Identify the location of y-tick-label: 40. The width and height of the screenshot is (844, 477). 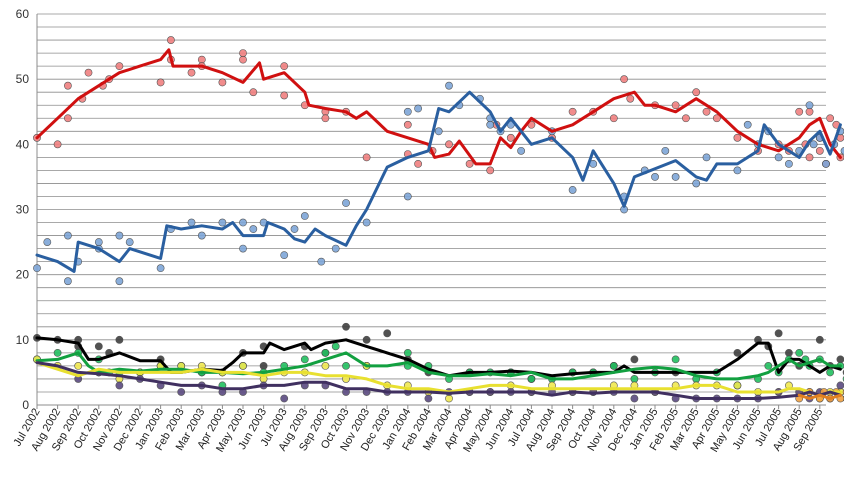
(23, 144).